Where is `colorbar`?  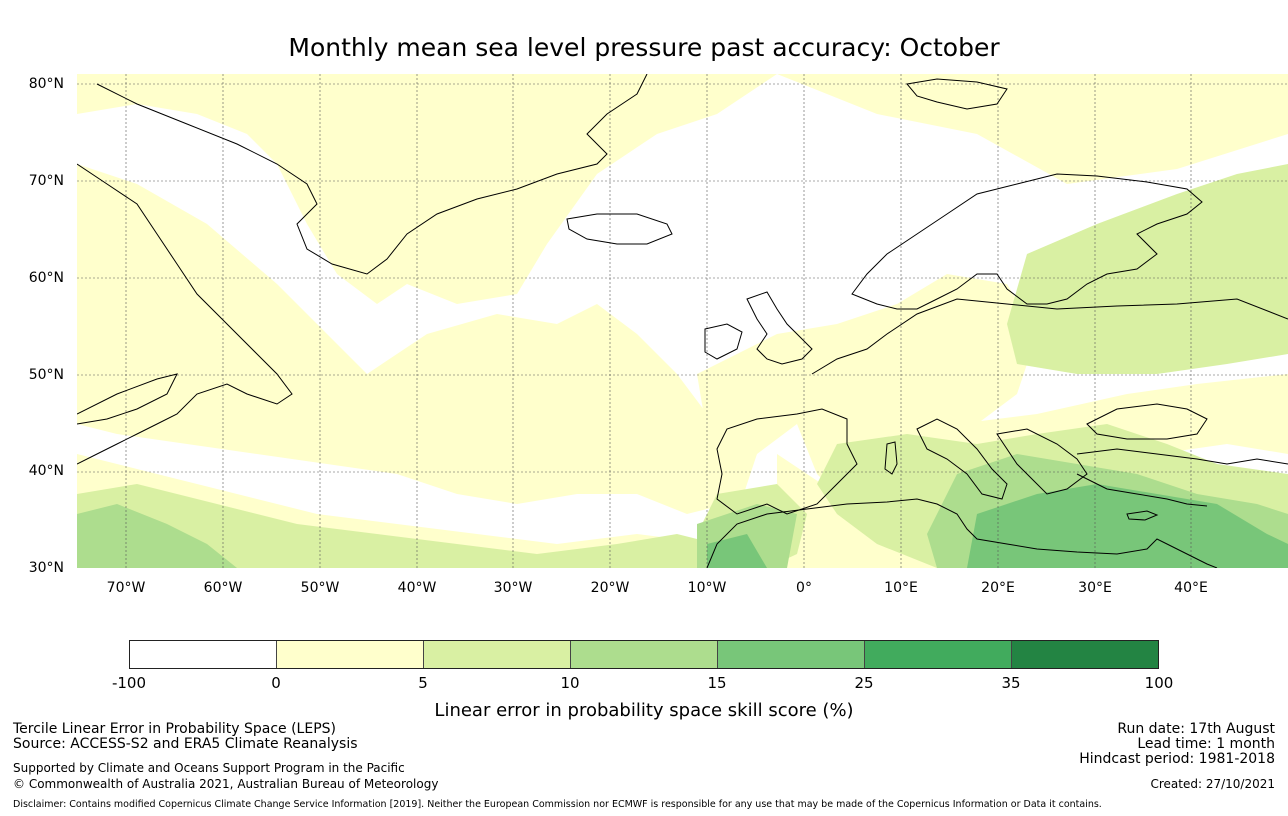 colorbar is located at coordinates (644, 654).